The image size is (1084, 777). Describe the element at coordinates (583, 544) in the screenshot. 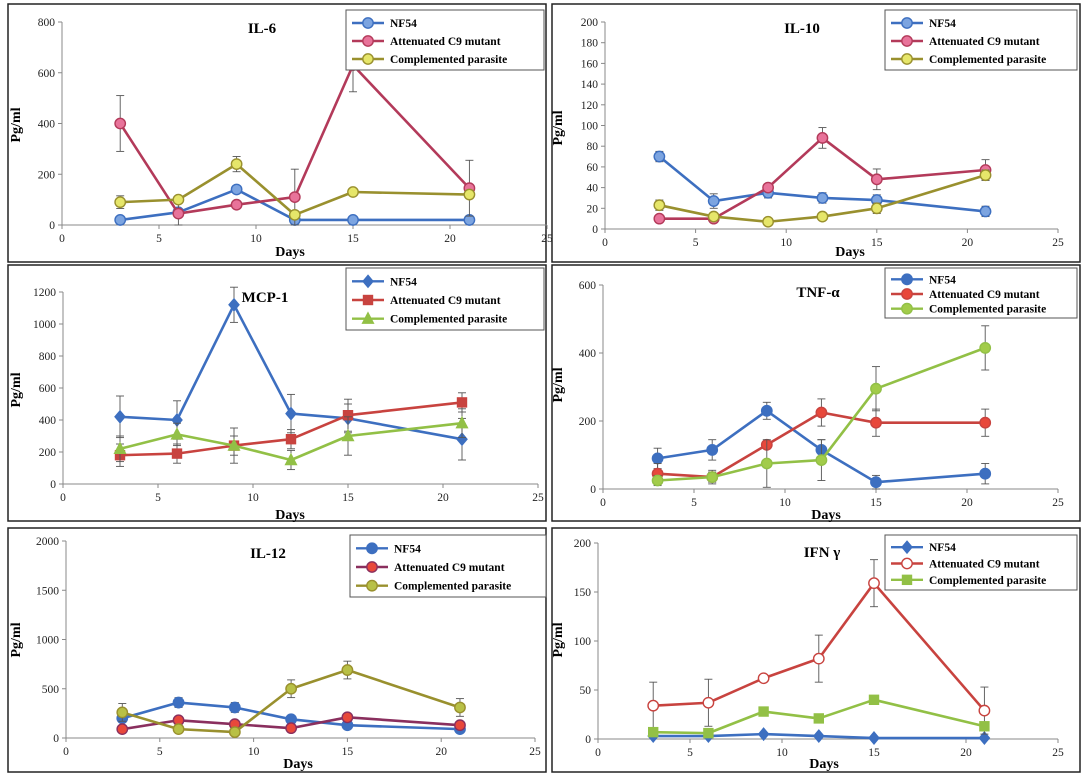

I see `y-tick-label: 200` at that location.